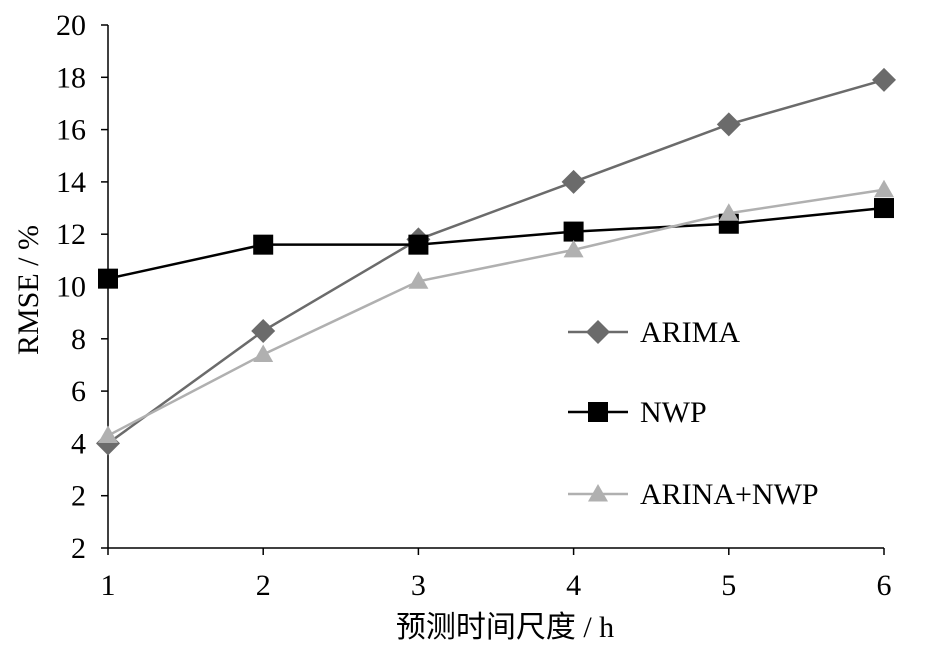 The height and width of the screenshot is (659, 940). What do you see at coordinates (598, 412) in the screenshot?
I see `legend-marker-nwp` at bounding box center [598, 412].